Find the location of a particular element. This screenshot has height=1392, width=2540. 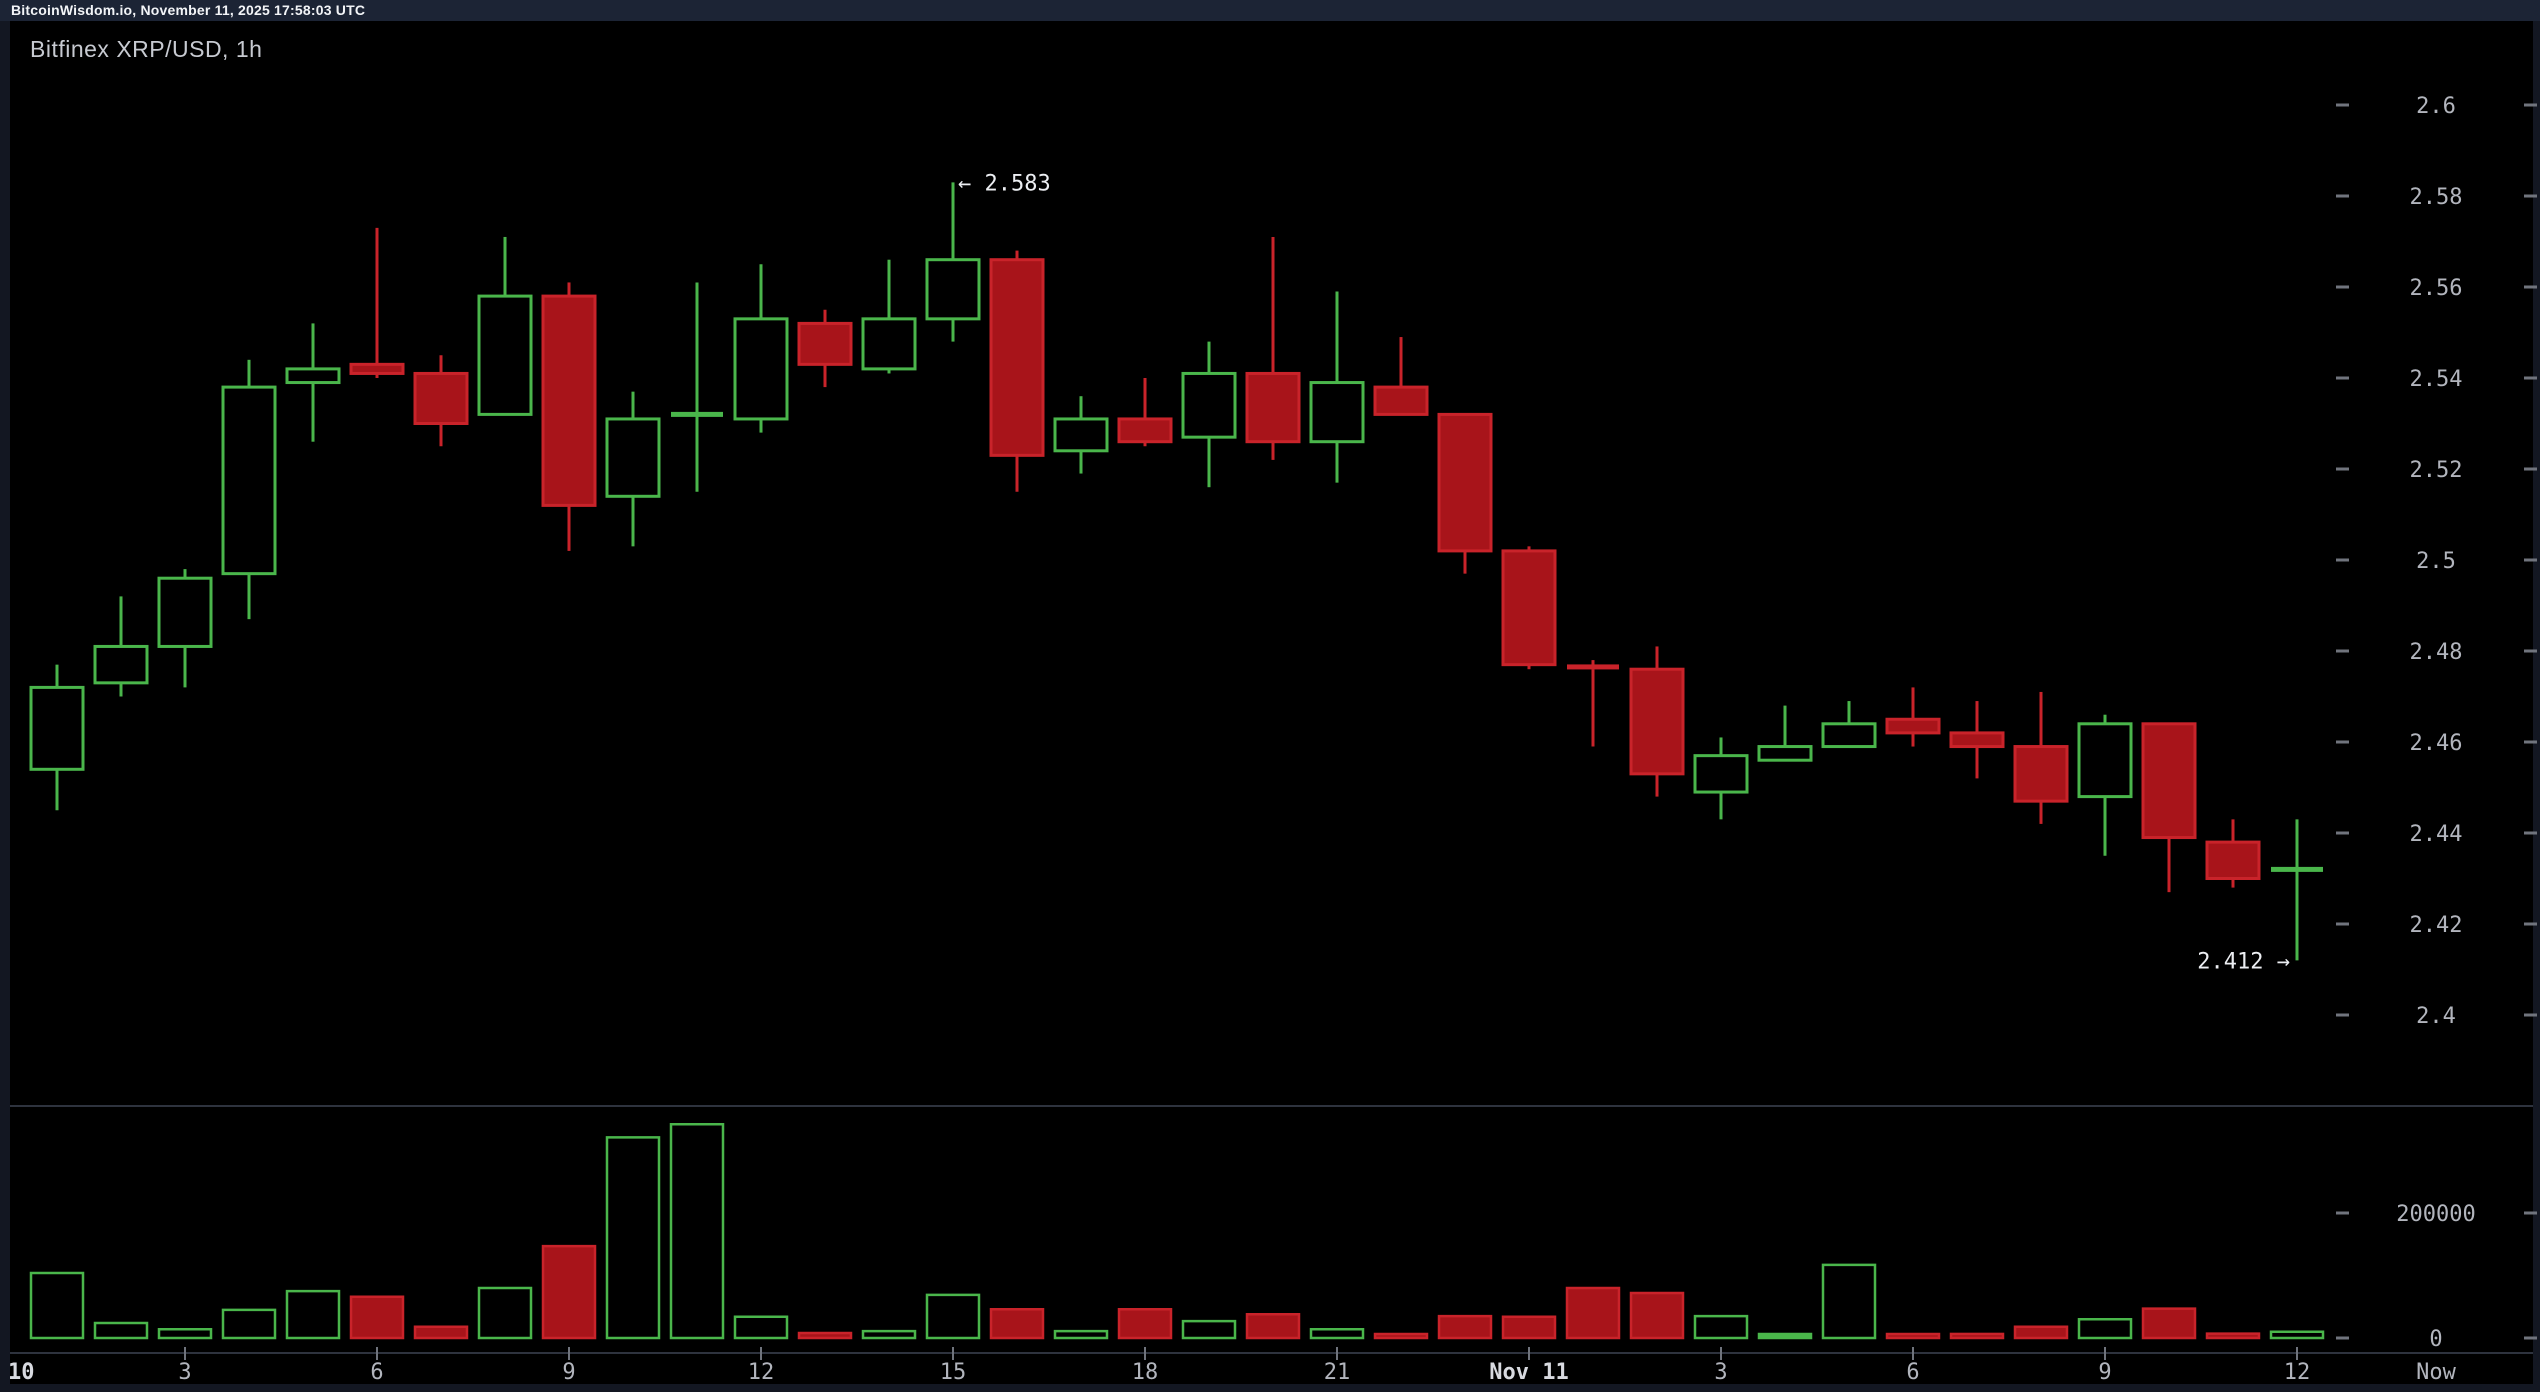

time-axis-label: 15 is located at coordinates (953, 1372).